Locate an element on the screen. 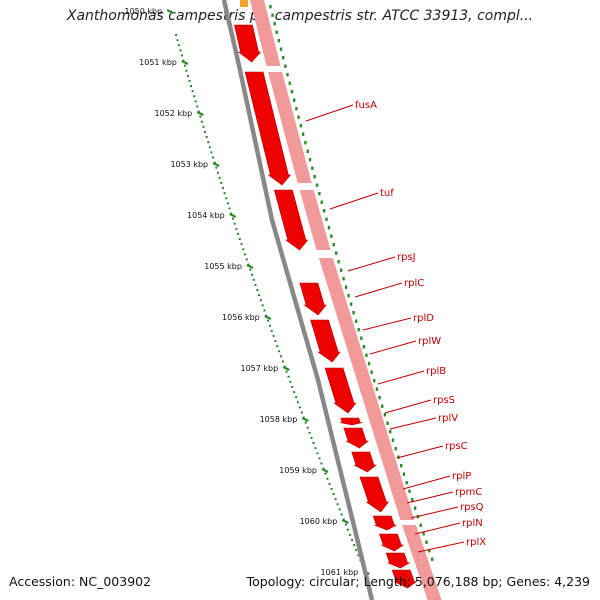  gene-label: rplN is located at coordinates (472, 523).